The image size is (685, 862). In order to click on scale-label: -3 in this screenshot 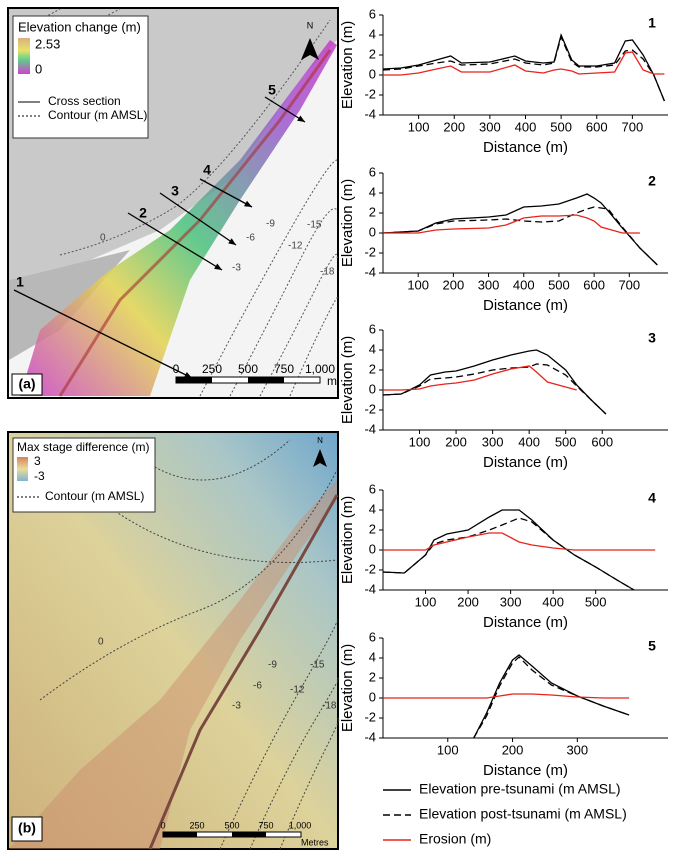, I will do `click(39, 476)`.